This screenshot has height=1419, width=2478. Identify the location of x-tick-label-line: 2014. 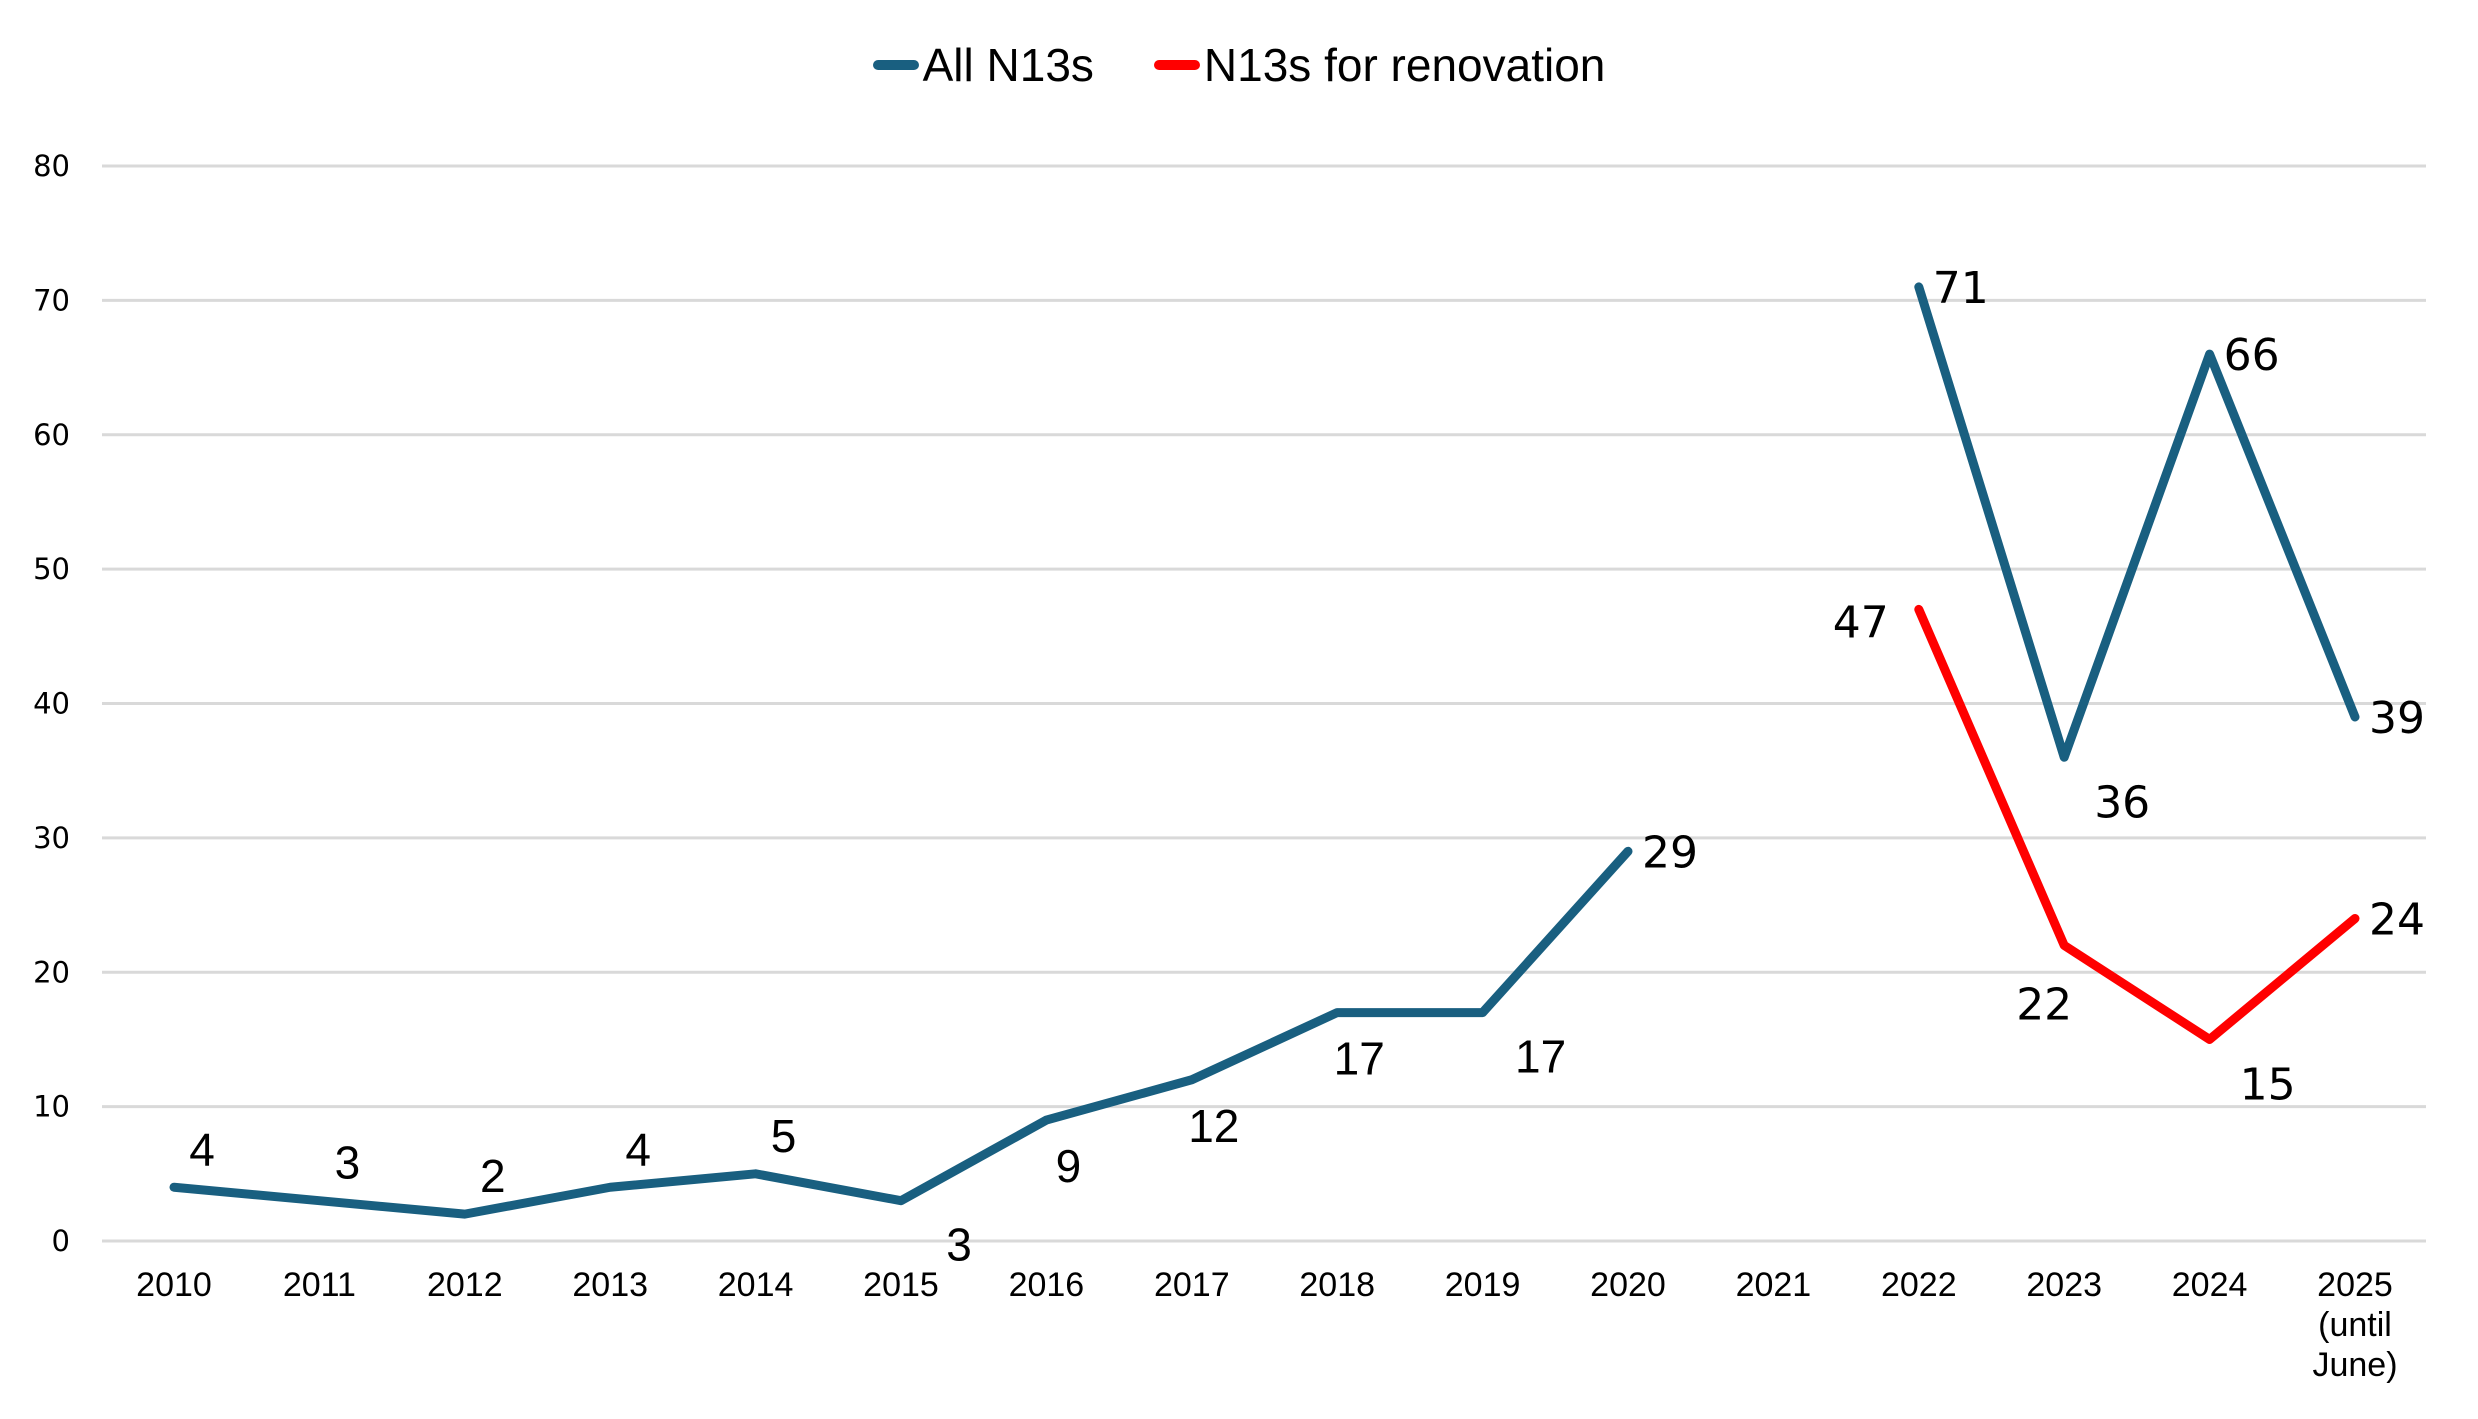
(756, 1285).